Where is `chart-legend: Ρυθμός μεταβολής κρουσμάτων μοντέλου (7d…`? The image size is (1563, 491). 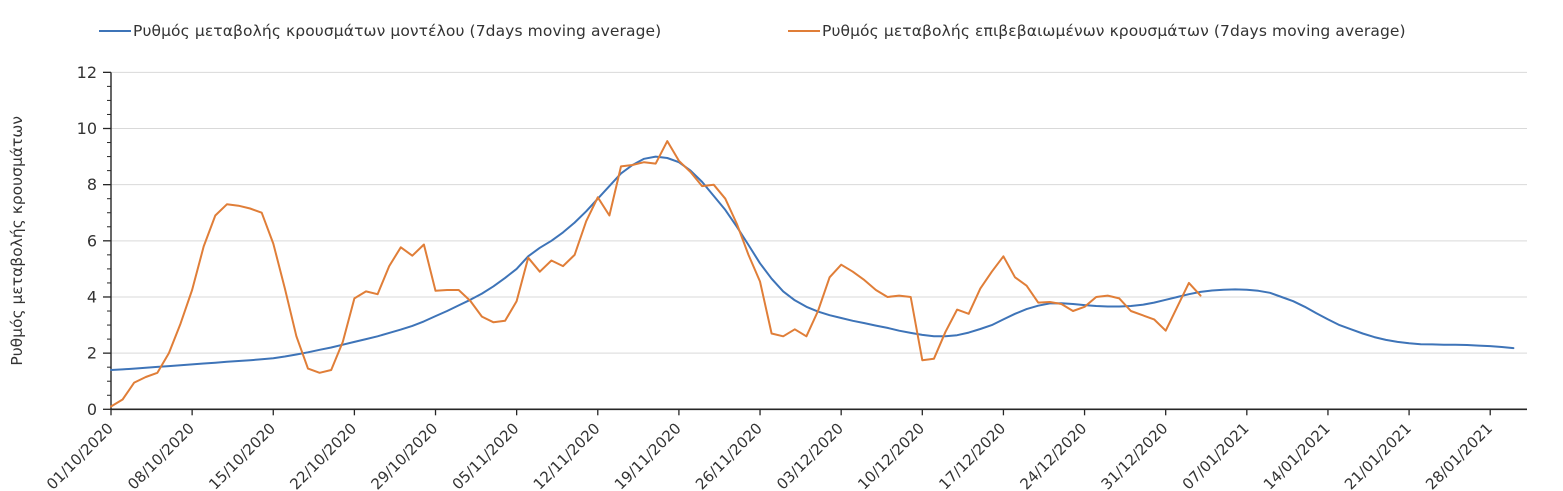 chart-legend: Ρυθμός μεταβολής κρουσμάτων μοντέλου (7d… is located at coordinates (781, 34).